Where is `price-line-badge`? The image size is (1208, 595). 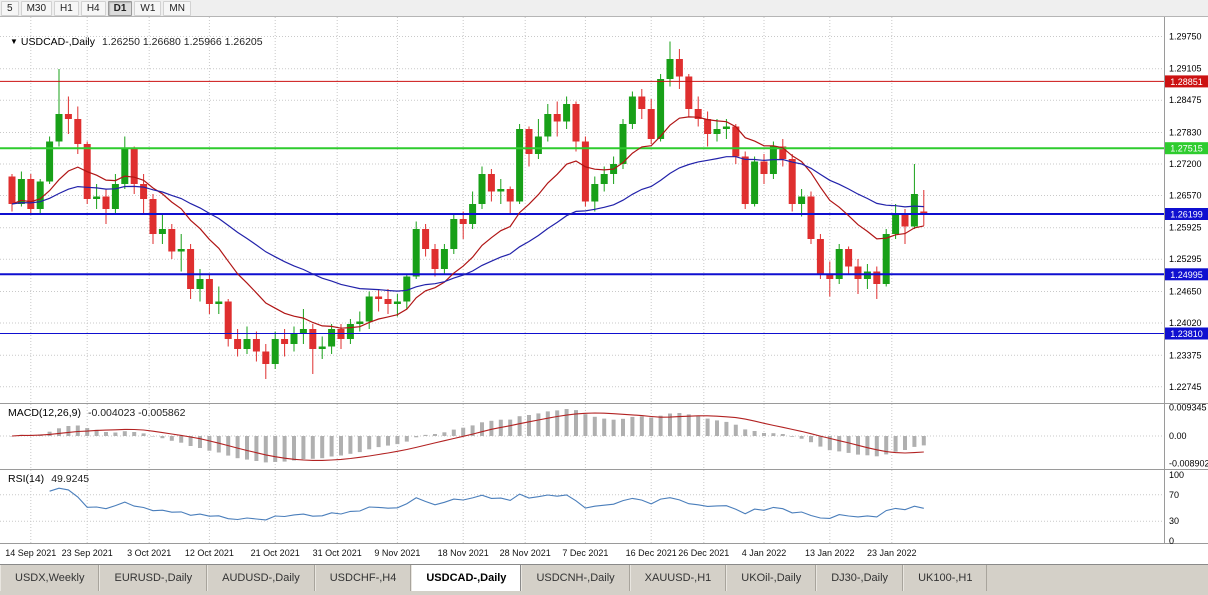
price-line-badge is located at coordinates (1186, 274).